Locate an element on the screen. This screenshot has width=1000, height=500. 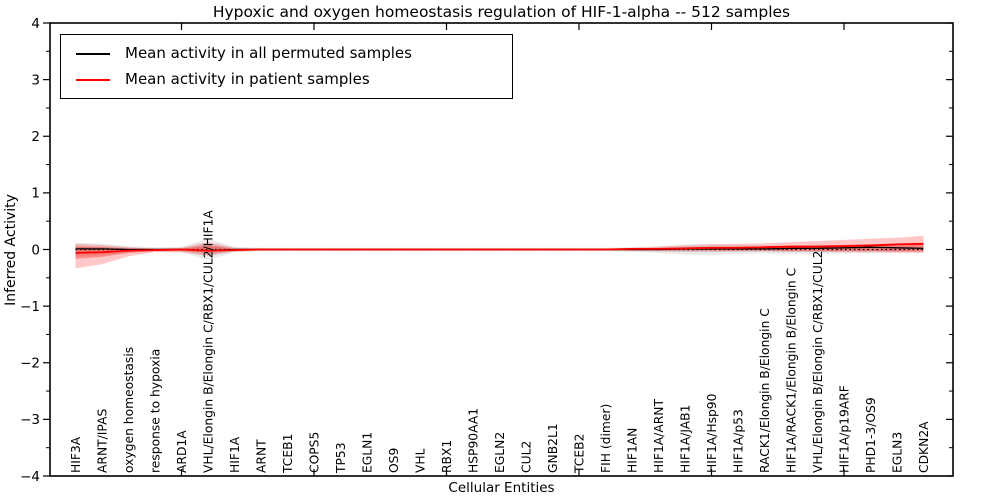
legend-item-permuted: Mean activity in all permuted samples is located at coordinates (286, 53).